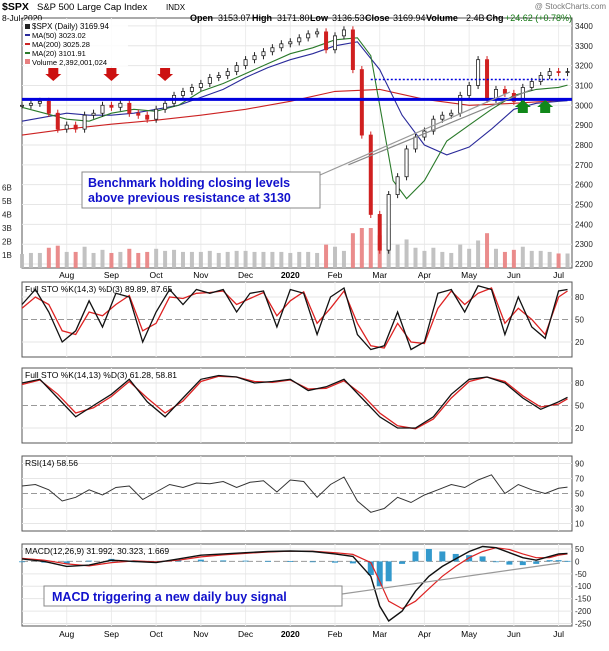  Describe the element at coordinates (579, 479) in the screenshot. I see `y-tick-label: 70` at that location.